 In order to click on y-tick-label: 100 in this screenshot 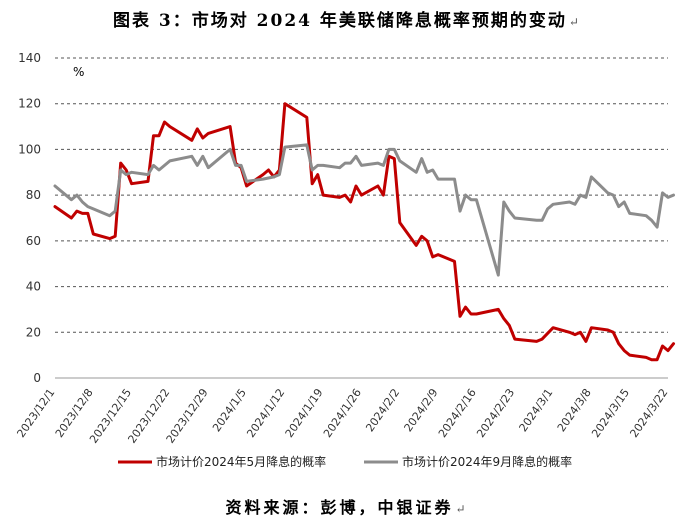, I will do `click(29, 149)`.